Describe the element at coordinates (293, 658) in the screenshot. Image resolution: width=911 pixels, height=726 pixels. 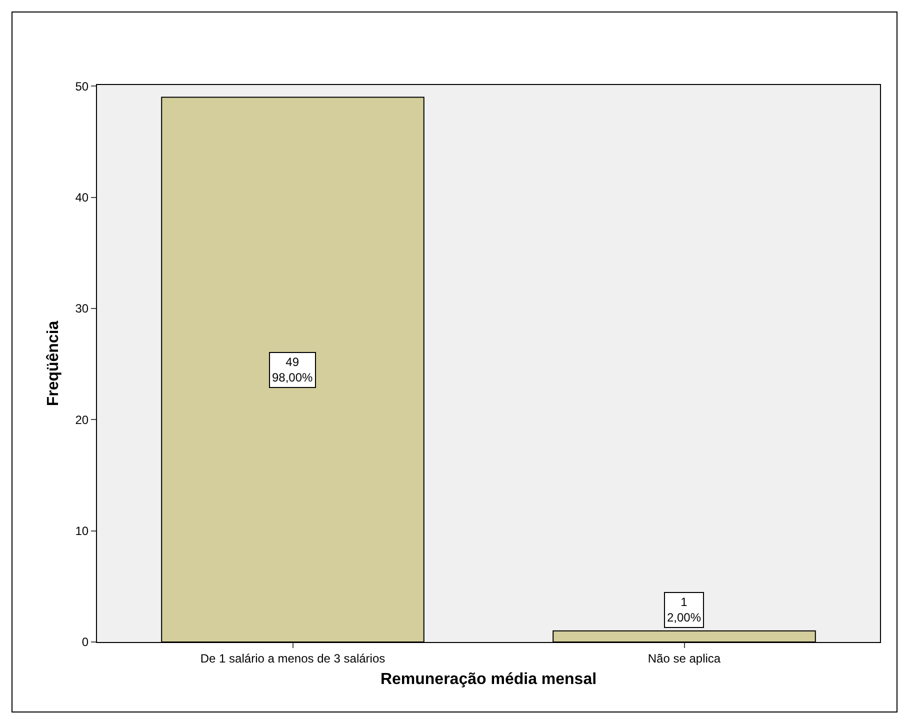
I see `x-tick-label: De 1 salário a menos de 3 salários` at that location.